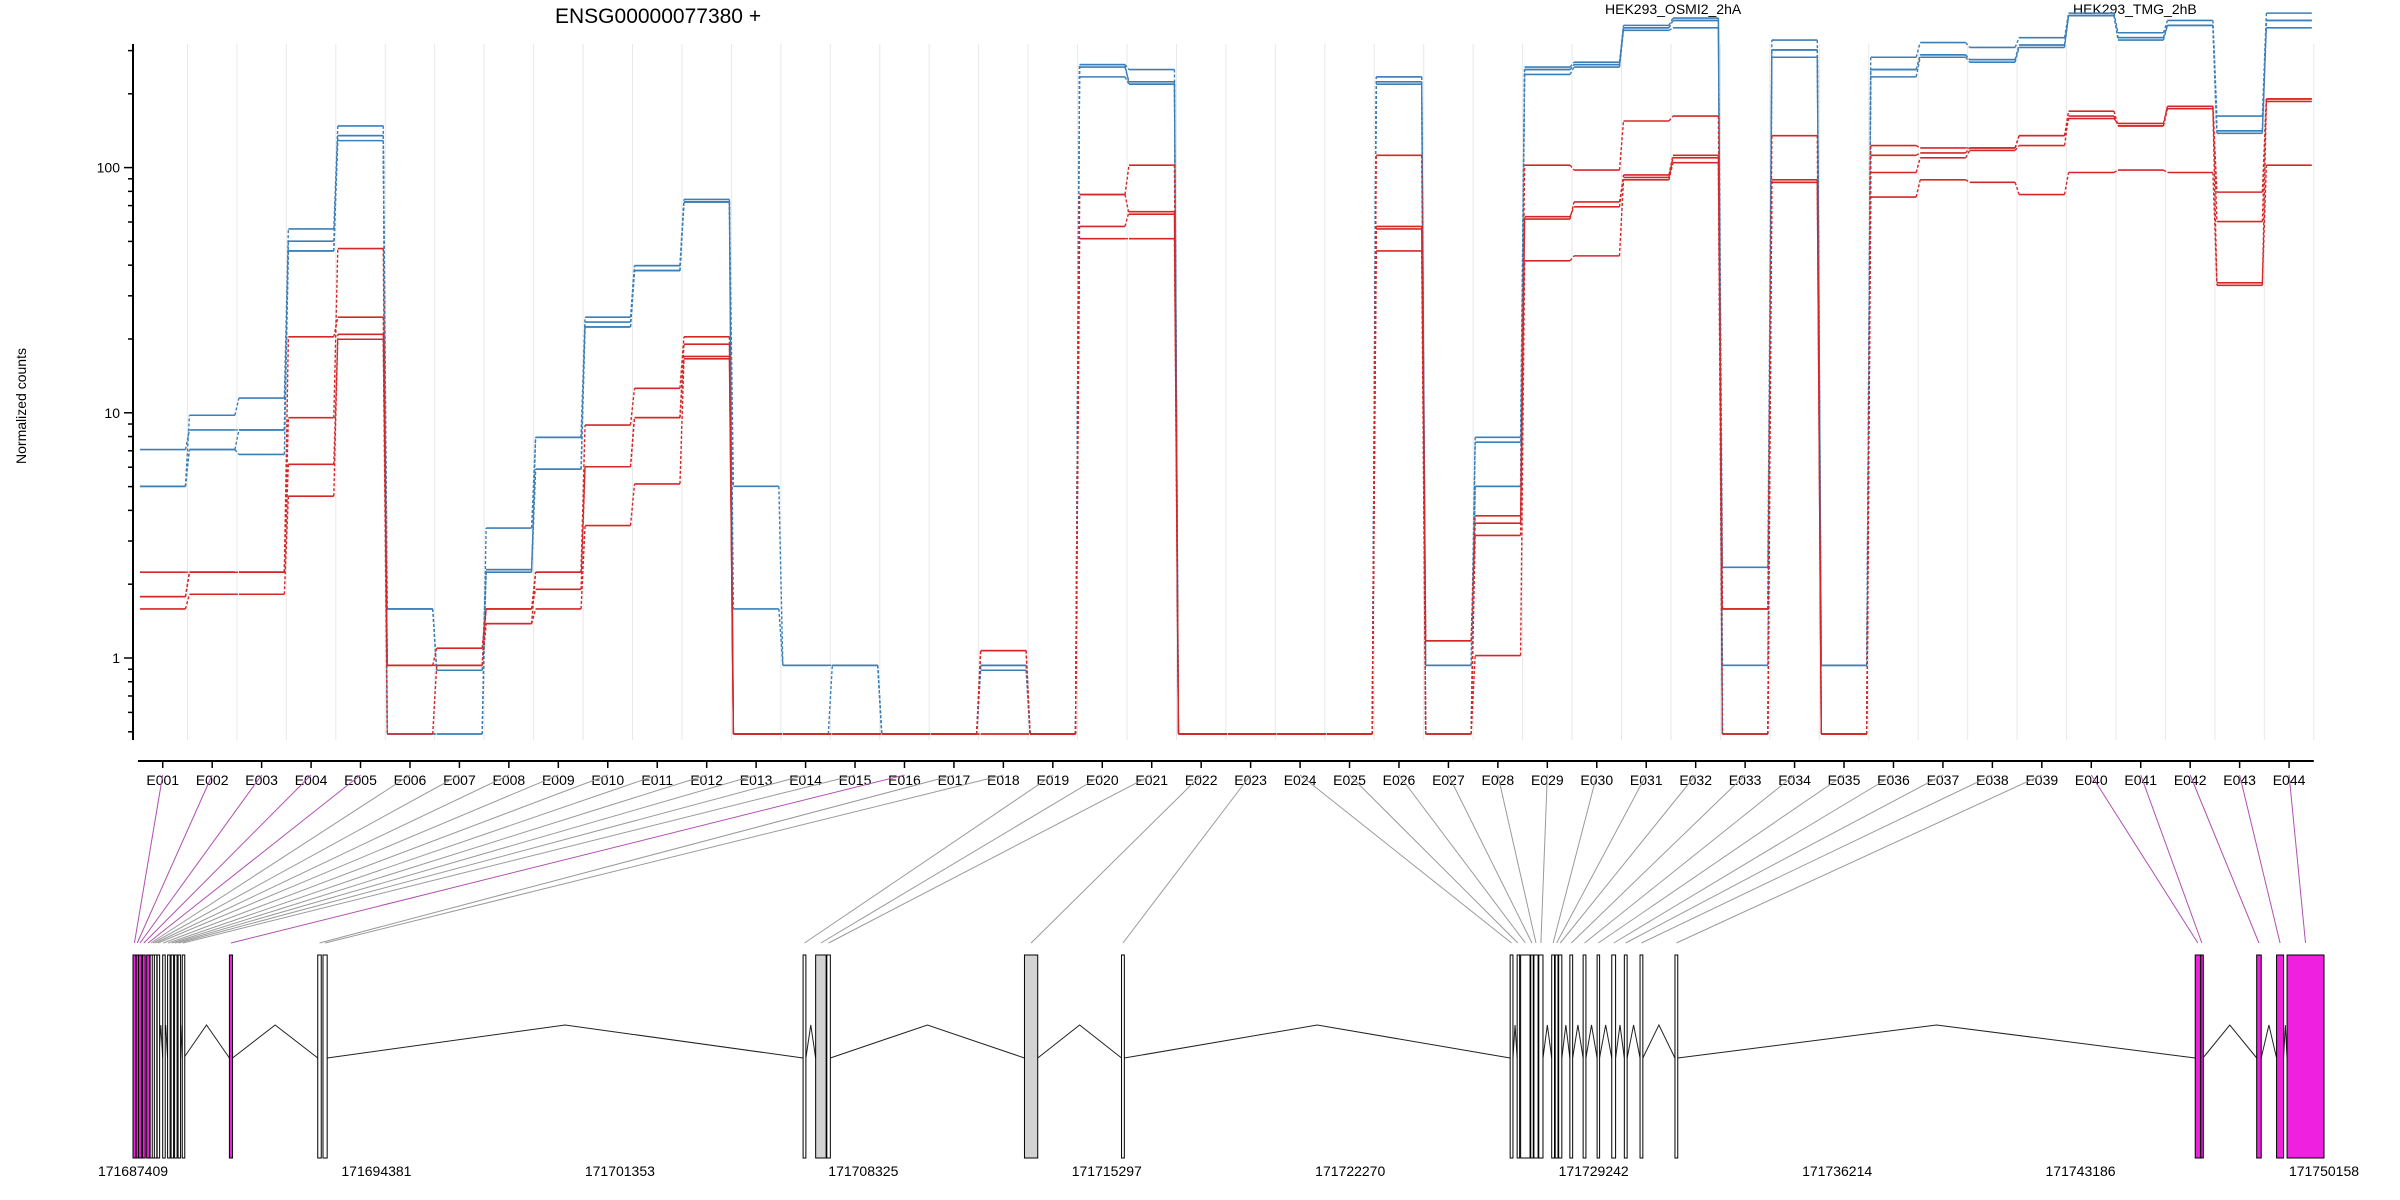 The width and height of the screenshot is (2400, 1200). What do you see at coordinates (1511, 1056) in the screenshot?
I see `gene-exon-E024` at bounding box center [1511, 1056].